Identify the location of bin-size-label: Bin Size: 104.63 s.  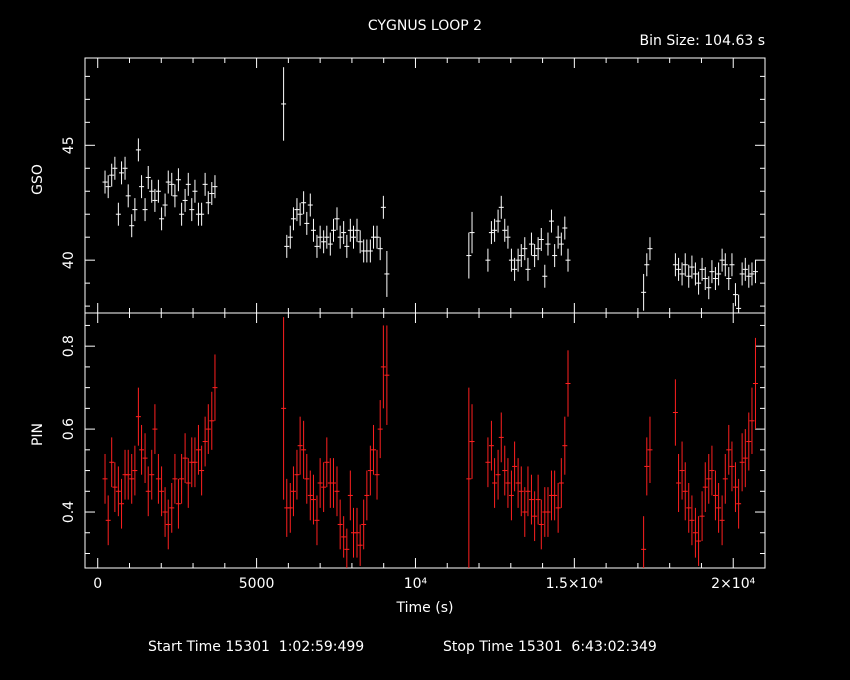
(702, 41).